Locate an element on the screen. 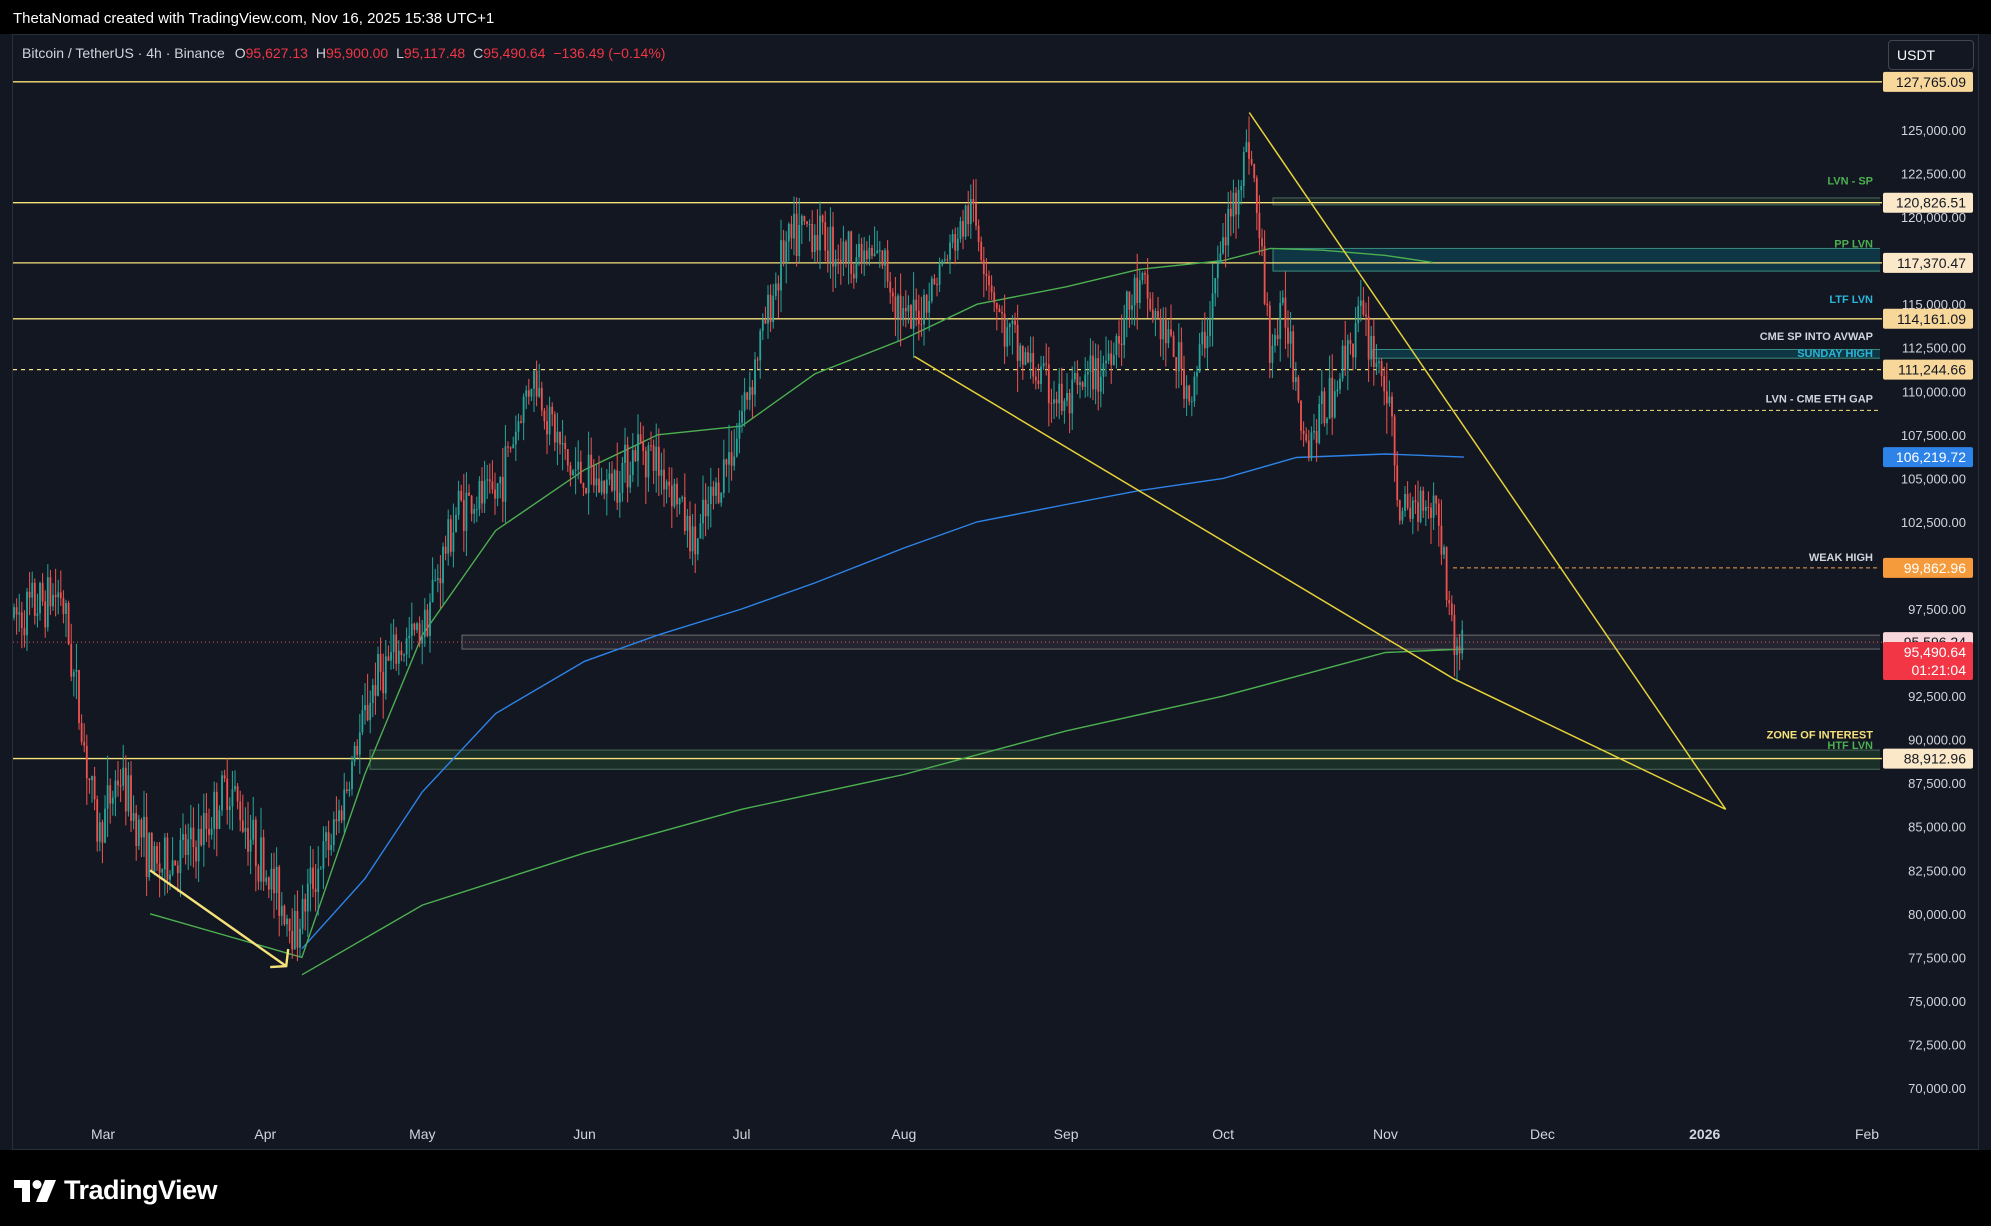 The image size is (1991, 1226). pp-lvn-zone is located at coordinates (1576, 259).